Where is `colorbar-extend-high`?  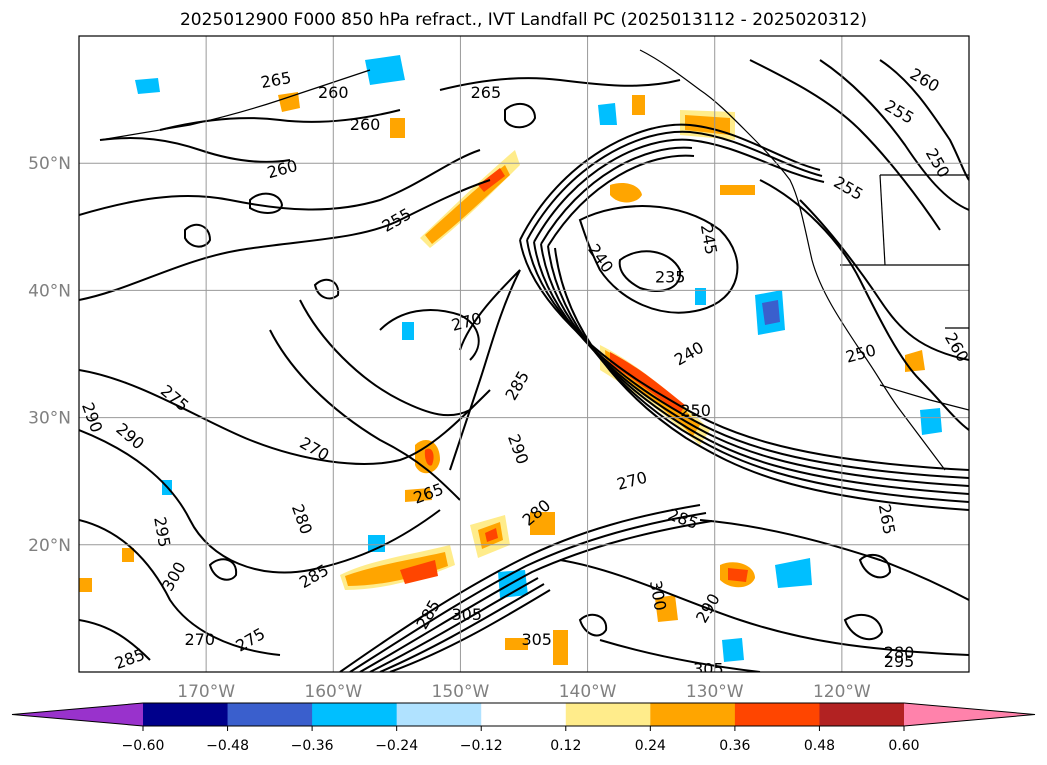 colorbar-extend-high is located at coordinates (969, 714).